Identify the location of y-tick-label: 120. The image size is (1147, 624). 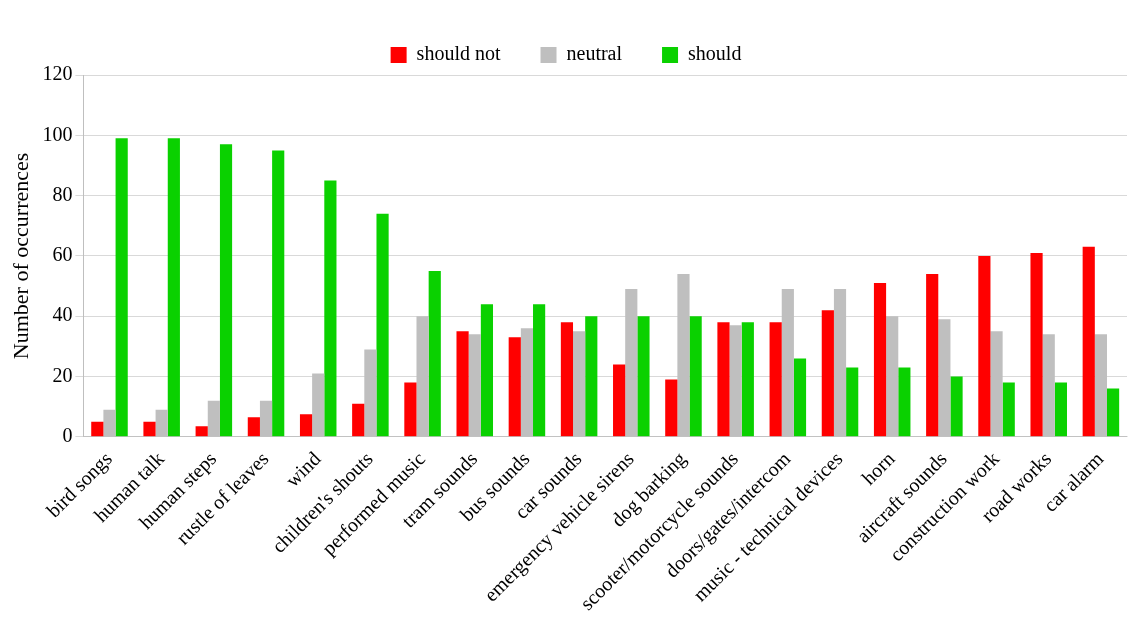
(57, 73).